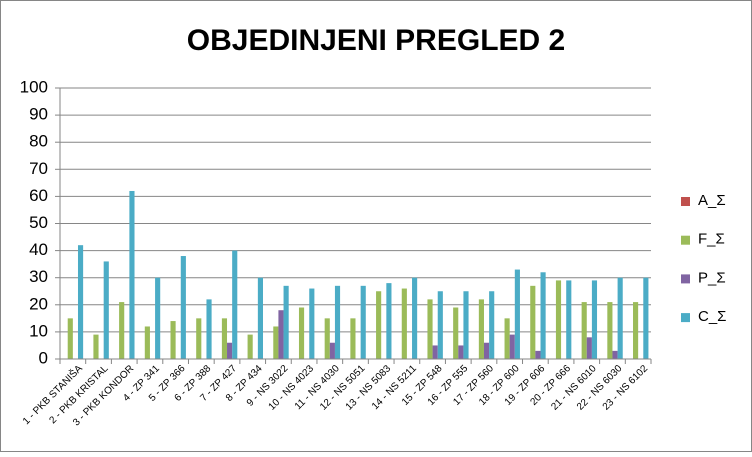  I want to click on y-tick-label: 80, so click(38, 141).